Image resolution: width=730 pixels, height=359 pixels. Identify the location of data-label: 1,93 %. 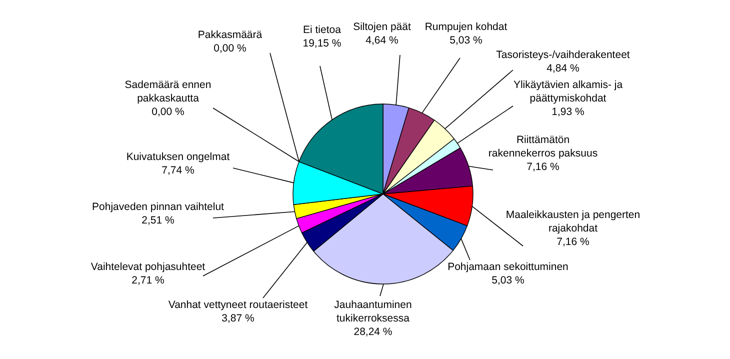
(568, 112).